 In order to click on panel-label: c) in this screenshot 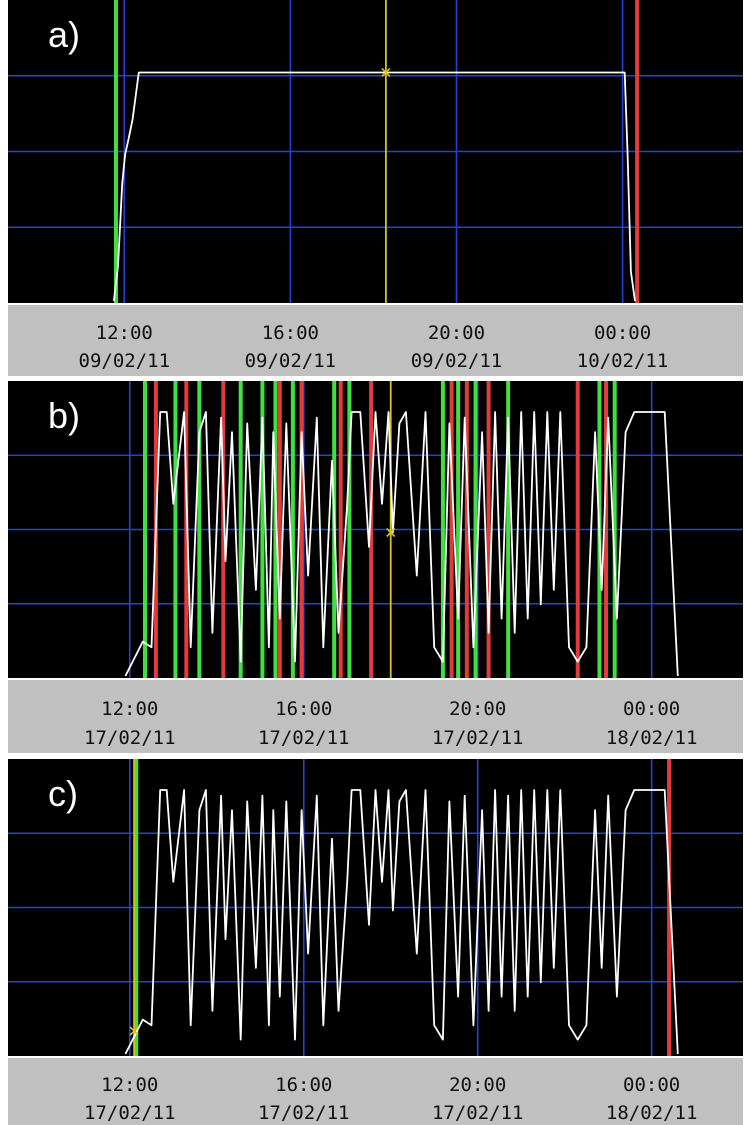, I will do `click(63, 793)`.